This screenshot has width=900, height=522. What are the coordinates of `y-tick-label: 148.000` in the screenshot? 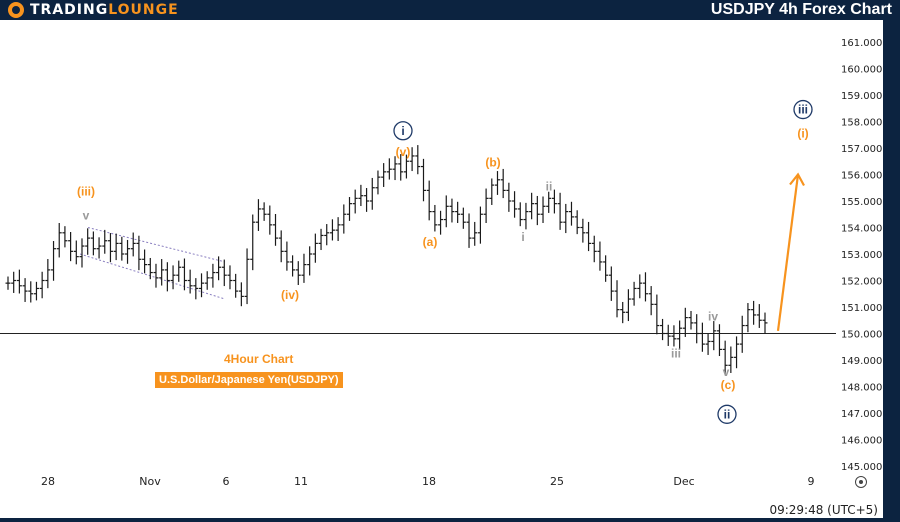 It's located at (861, 388).